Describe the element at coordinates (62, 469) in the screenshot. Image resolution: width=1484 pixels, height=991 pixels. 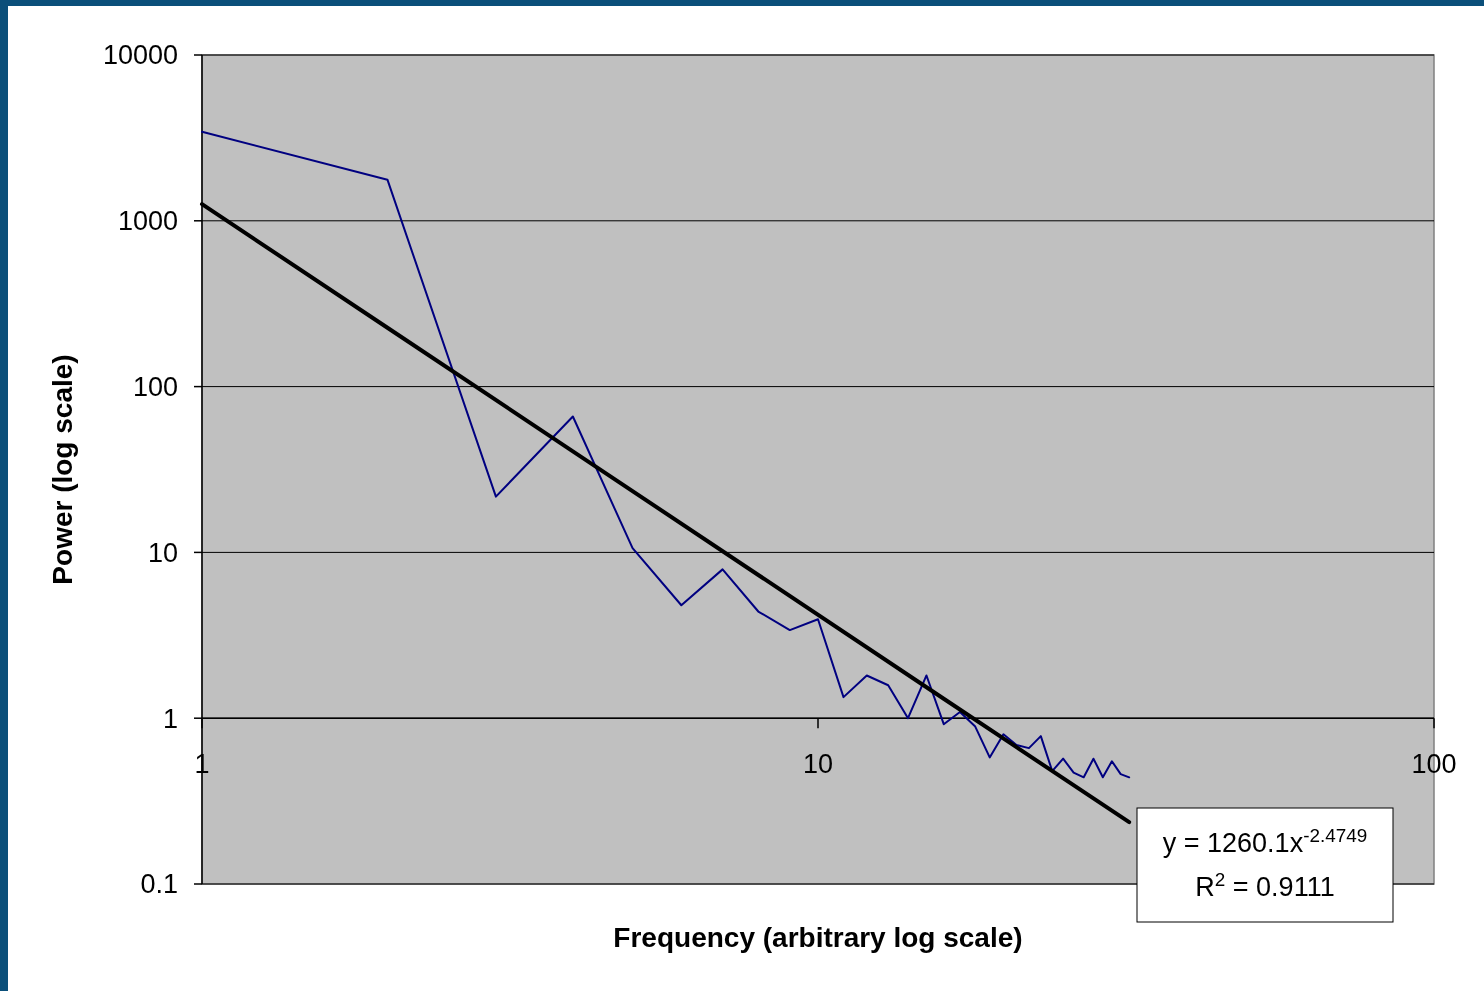
I see `y-axis-title: Power (log scale)` at that location.